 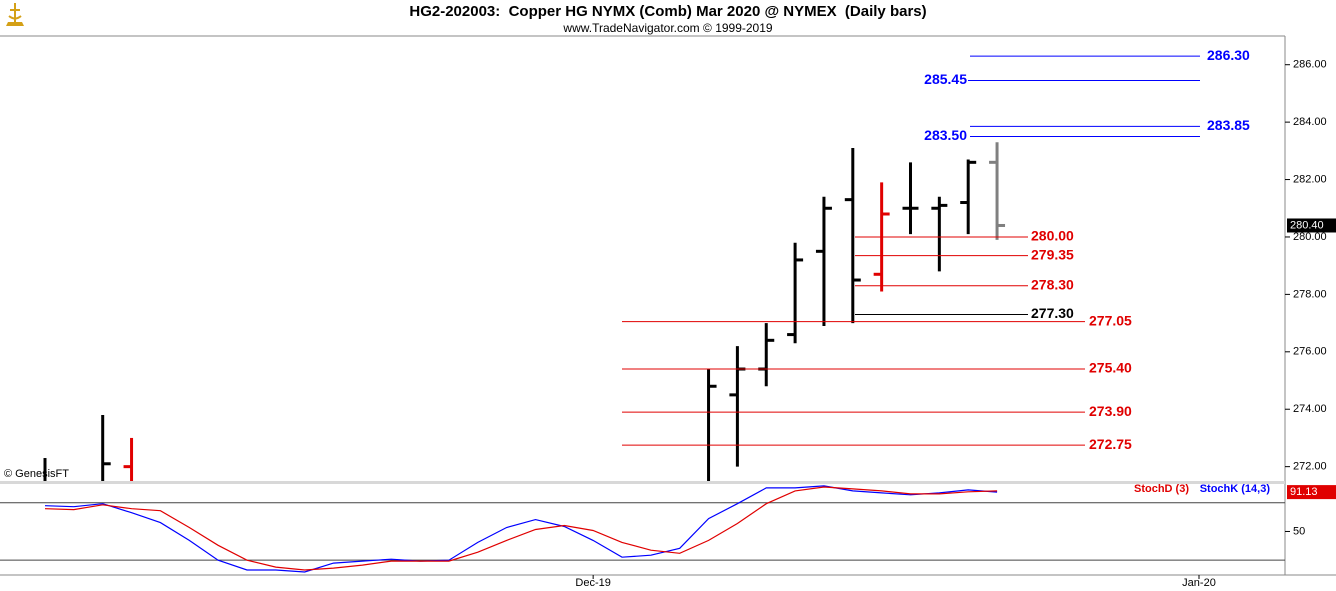 What do you see at coordinates (1110, 444) in the screenshot?
I see `level-label: 272.75` at bounding box center [1110, 444].